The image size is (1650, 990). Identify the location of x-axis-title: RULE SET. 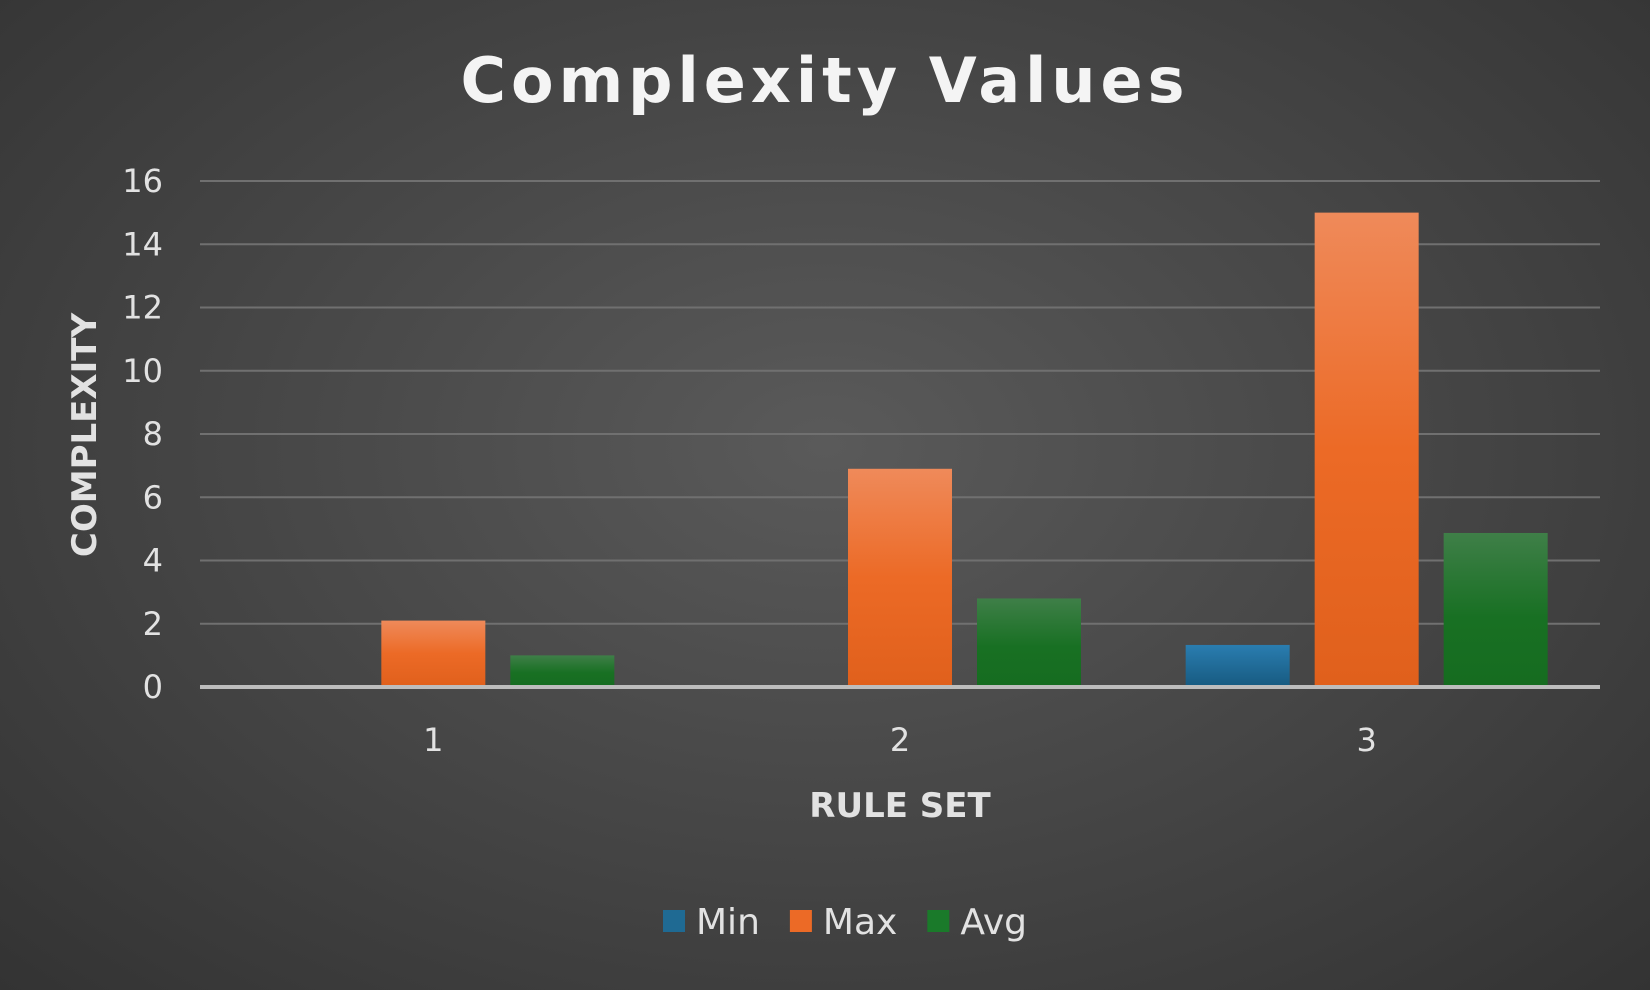
(900, 806).